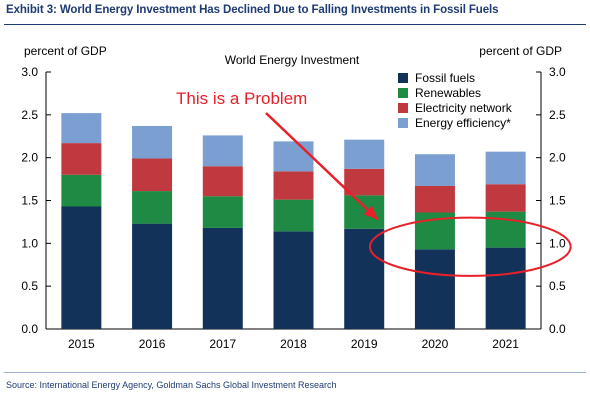 This screenshot has height=401, width=590. I want to click on y-tick-label-left: 0.0, so click(29, 329).